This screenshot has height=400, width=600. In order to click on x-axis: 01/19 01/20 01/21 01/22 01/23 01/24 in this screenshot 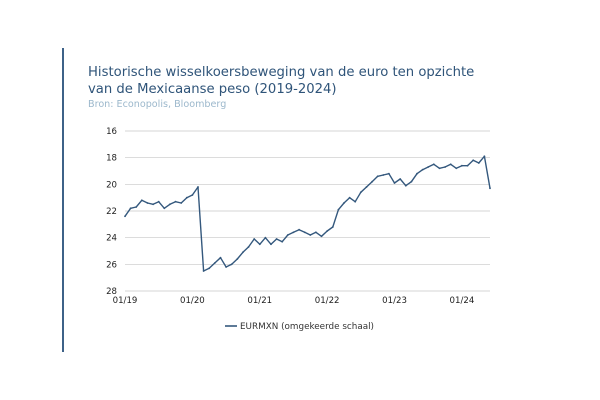, I will do `click(294, 301)`.